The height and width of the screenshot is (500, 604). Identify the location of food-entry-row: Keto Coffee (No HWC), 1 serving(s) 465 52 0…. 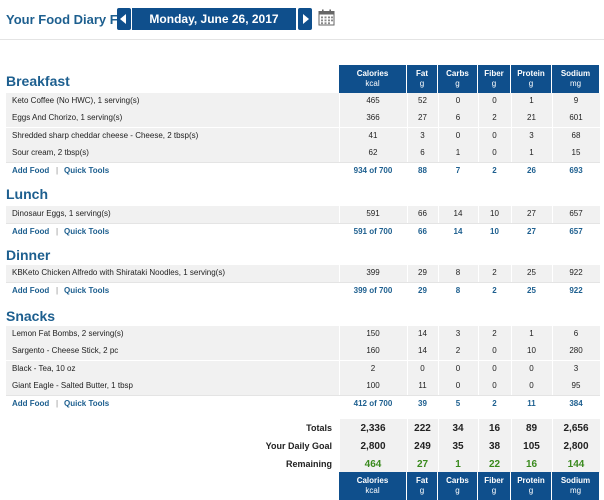
(303, 102).